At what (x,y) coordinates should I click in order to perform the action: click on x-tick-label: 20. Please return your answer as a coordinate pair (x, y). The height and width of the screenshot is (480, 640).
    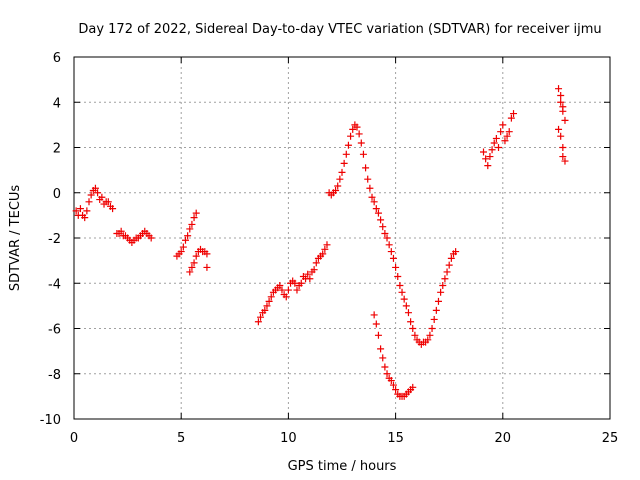
    Looking at the image, I should click on (503, 438).